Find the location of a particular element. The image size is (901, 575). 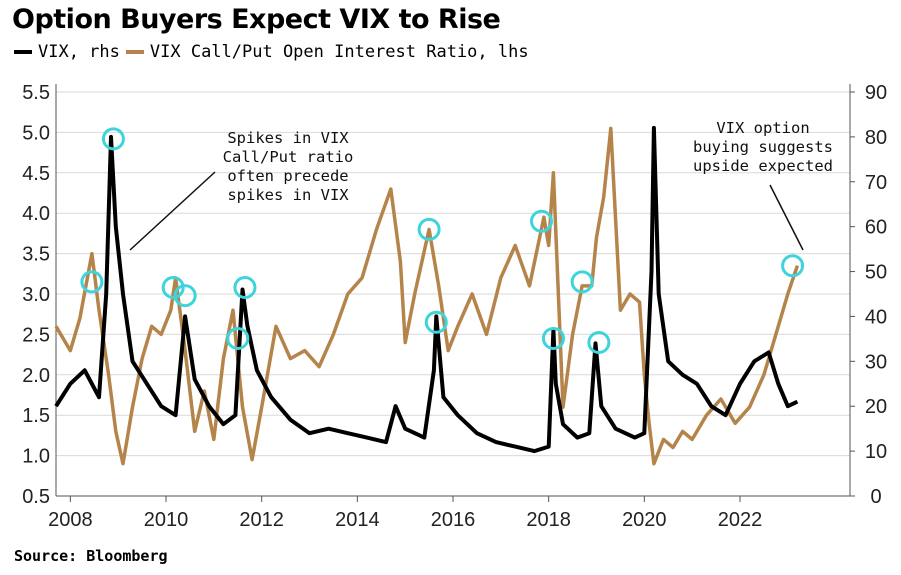

annotation-right: VIX option buying suggests upside expected is located at coordinates (763, 147).